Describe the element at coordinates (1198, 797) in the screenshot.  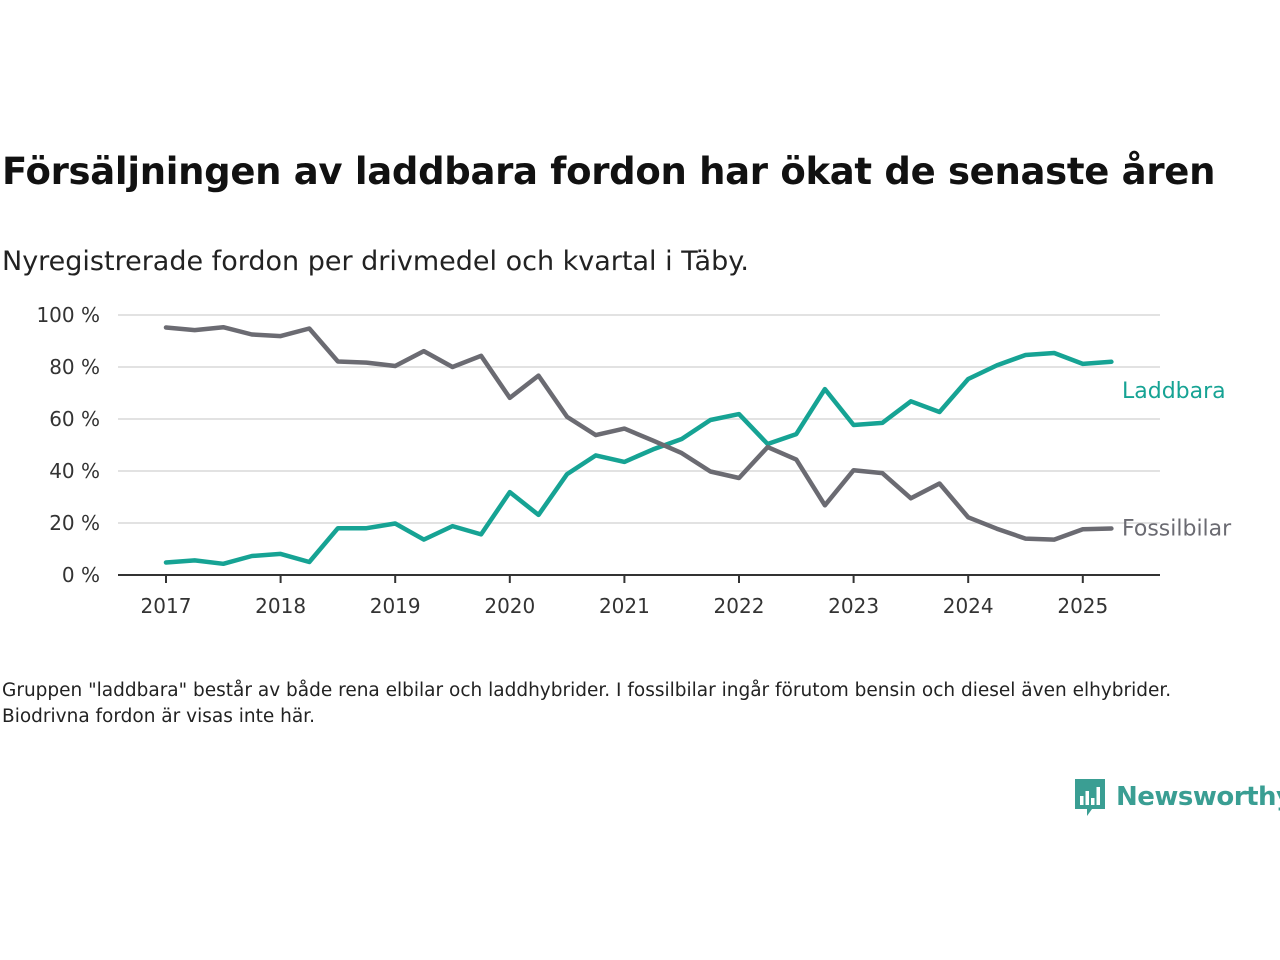
I see `logo-text: Newsworthy` at that location.